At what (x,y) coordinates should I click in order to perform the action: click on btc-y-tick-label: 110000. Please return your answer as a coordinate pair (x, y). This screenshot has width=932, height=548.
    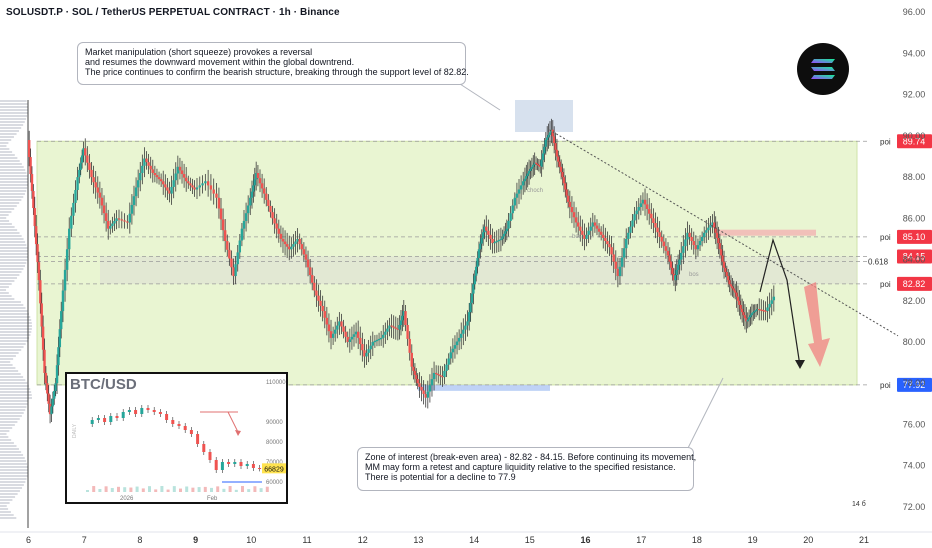
    Looking at the image, I should click on (276, 383).